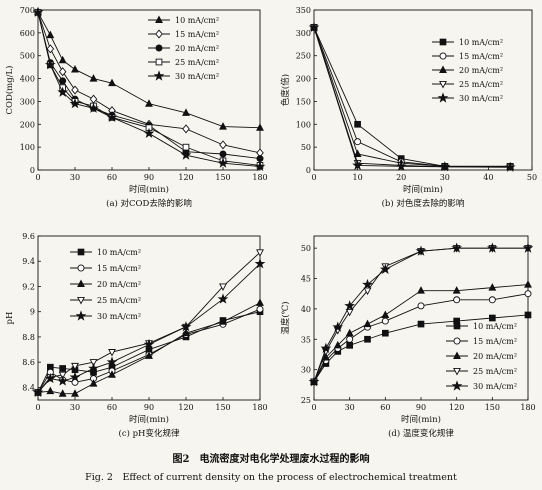  I want to click on y-tick-label: 0, so click(32, 170).